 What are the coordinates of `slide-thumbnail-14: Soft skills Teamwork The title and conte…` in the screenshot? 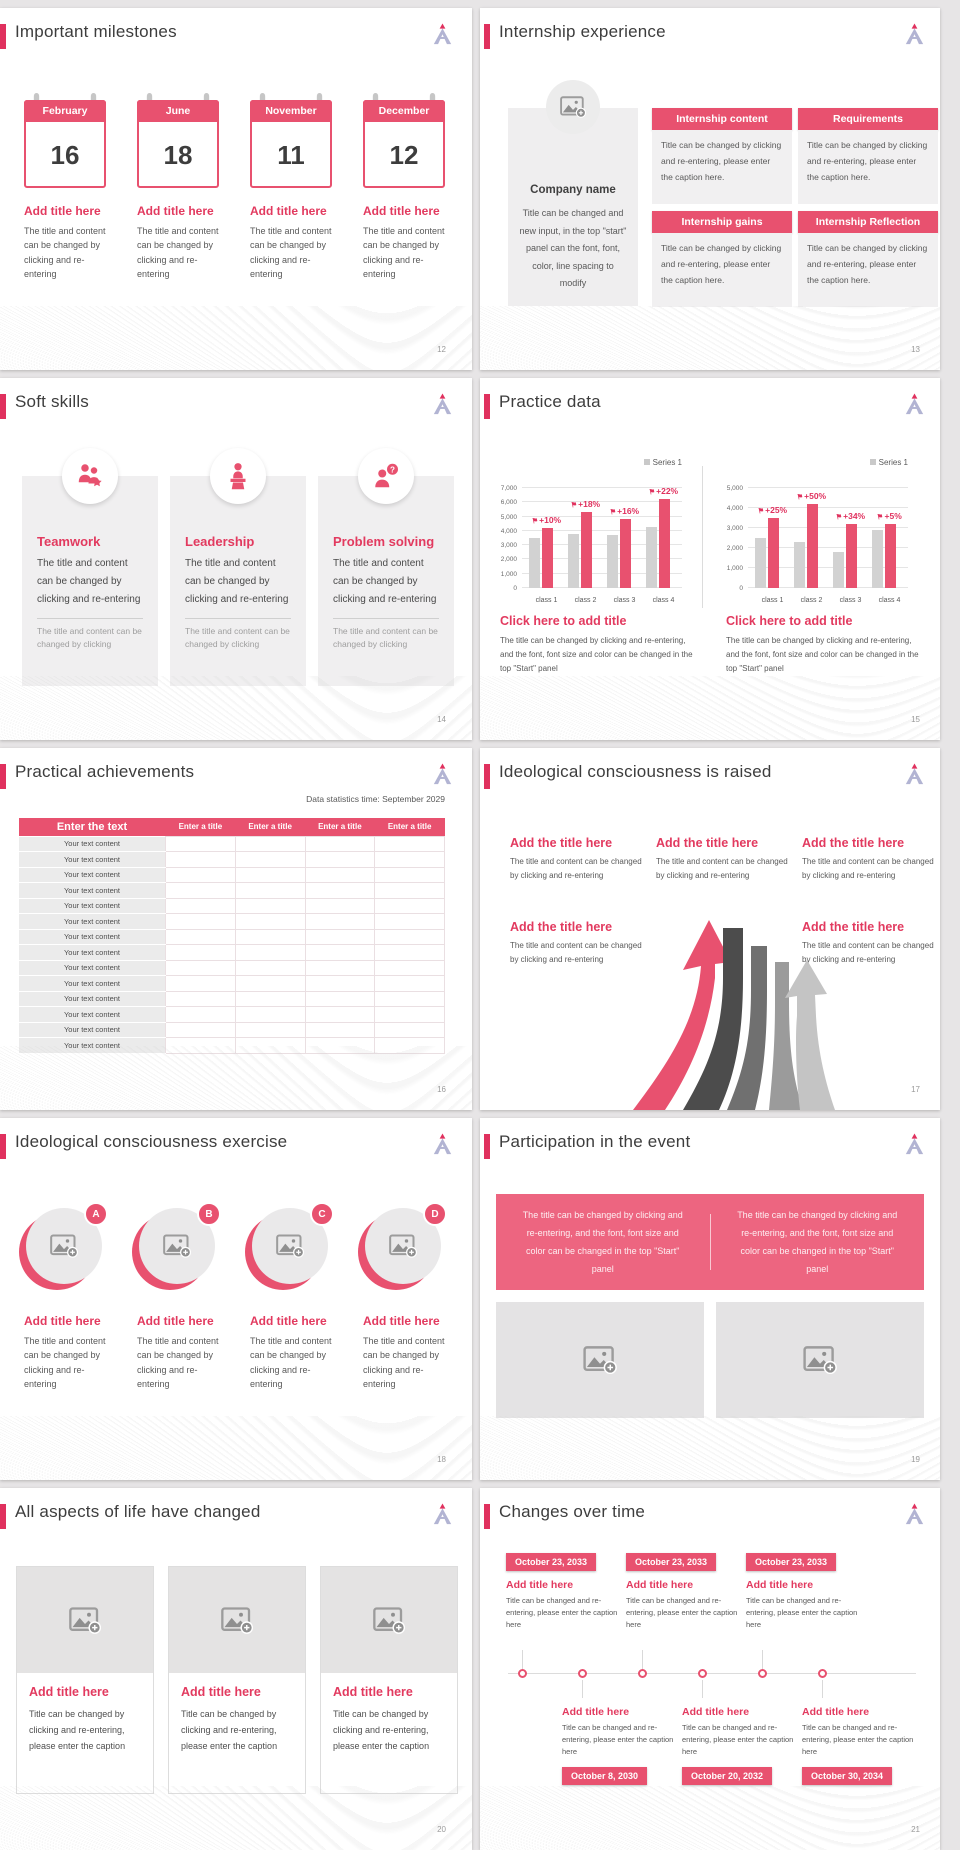 It's located at (236, 559).